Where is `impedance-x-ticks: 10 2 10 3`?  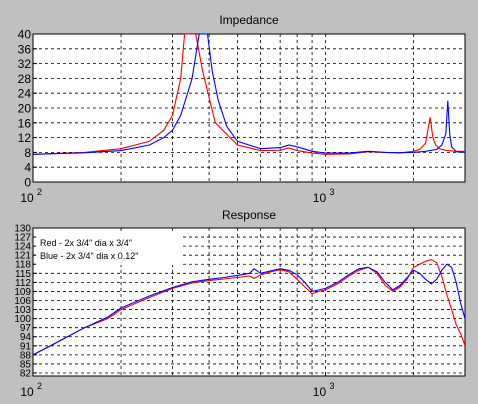
impedance-x-ticks: 10 2 10 3 is located at coordinates (177, 191).